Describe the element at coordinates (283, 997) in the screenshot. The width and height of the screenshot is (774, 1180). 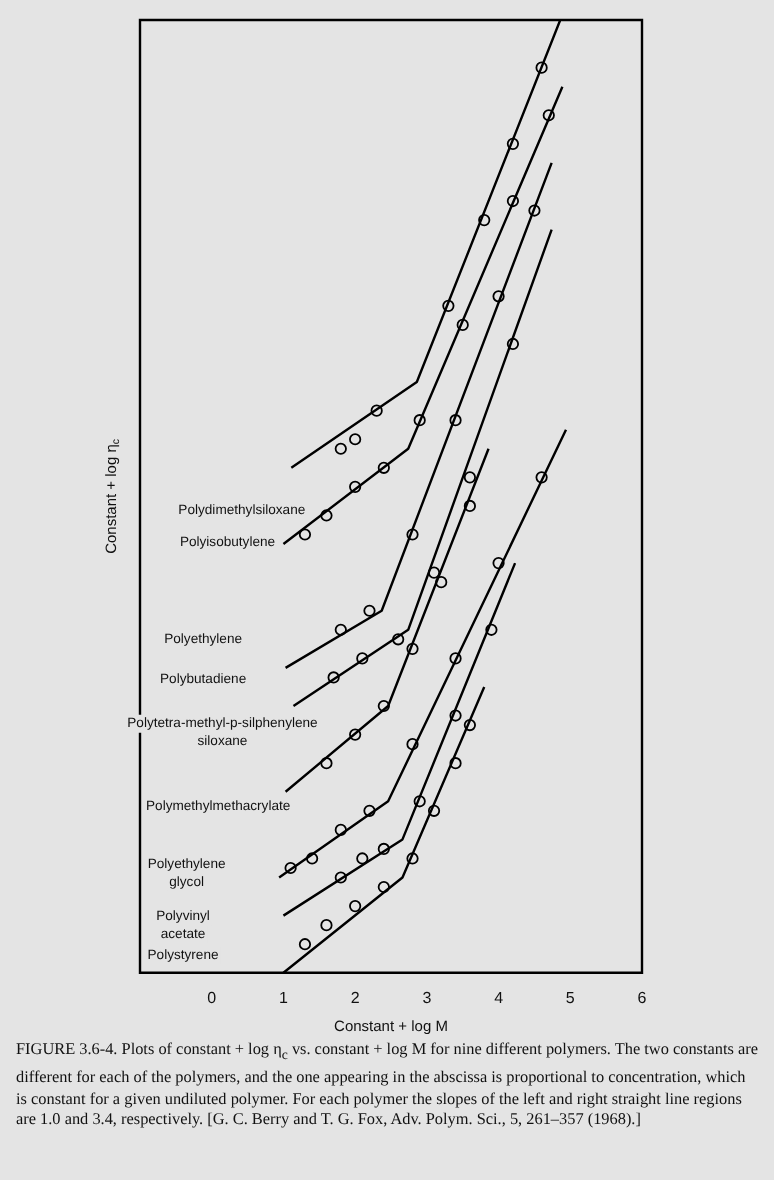
I see `x-tick-label: 1` at that location.